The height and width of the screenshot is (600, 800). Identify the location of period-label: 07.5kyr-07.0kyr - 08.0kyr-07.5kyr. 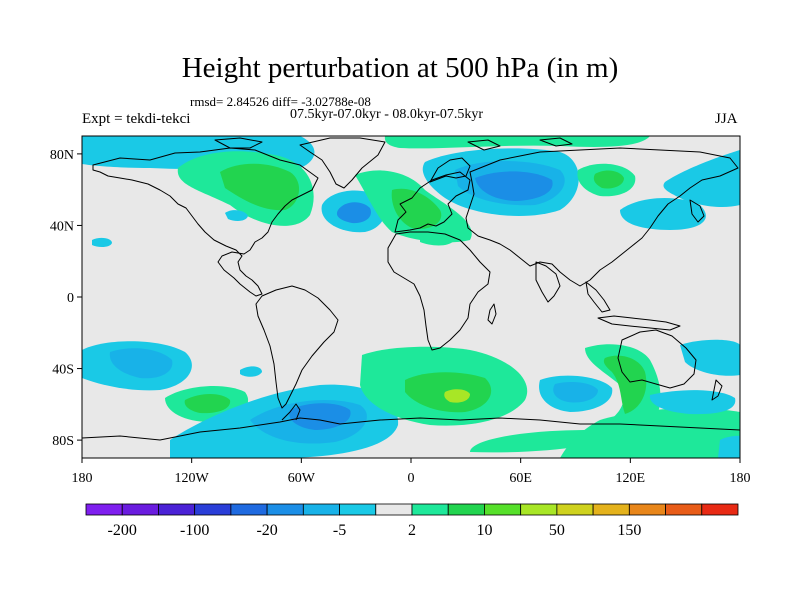
(387, 114).